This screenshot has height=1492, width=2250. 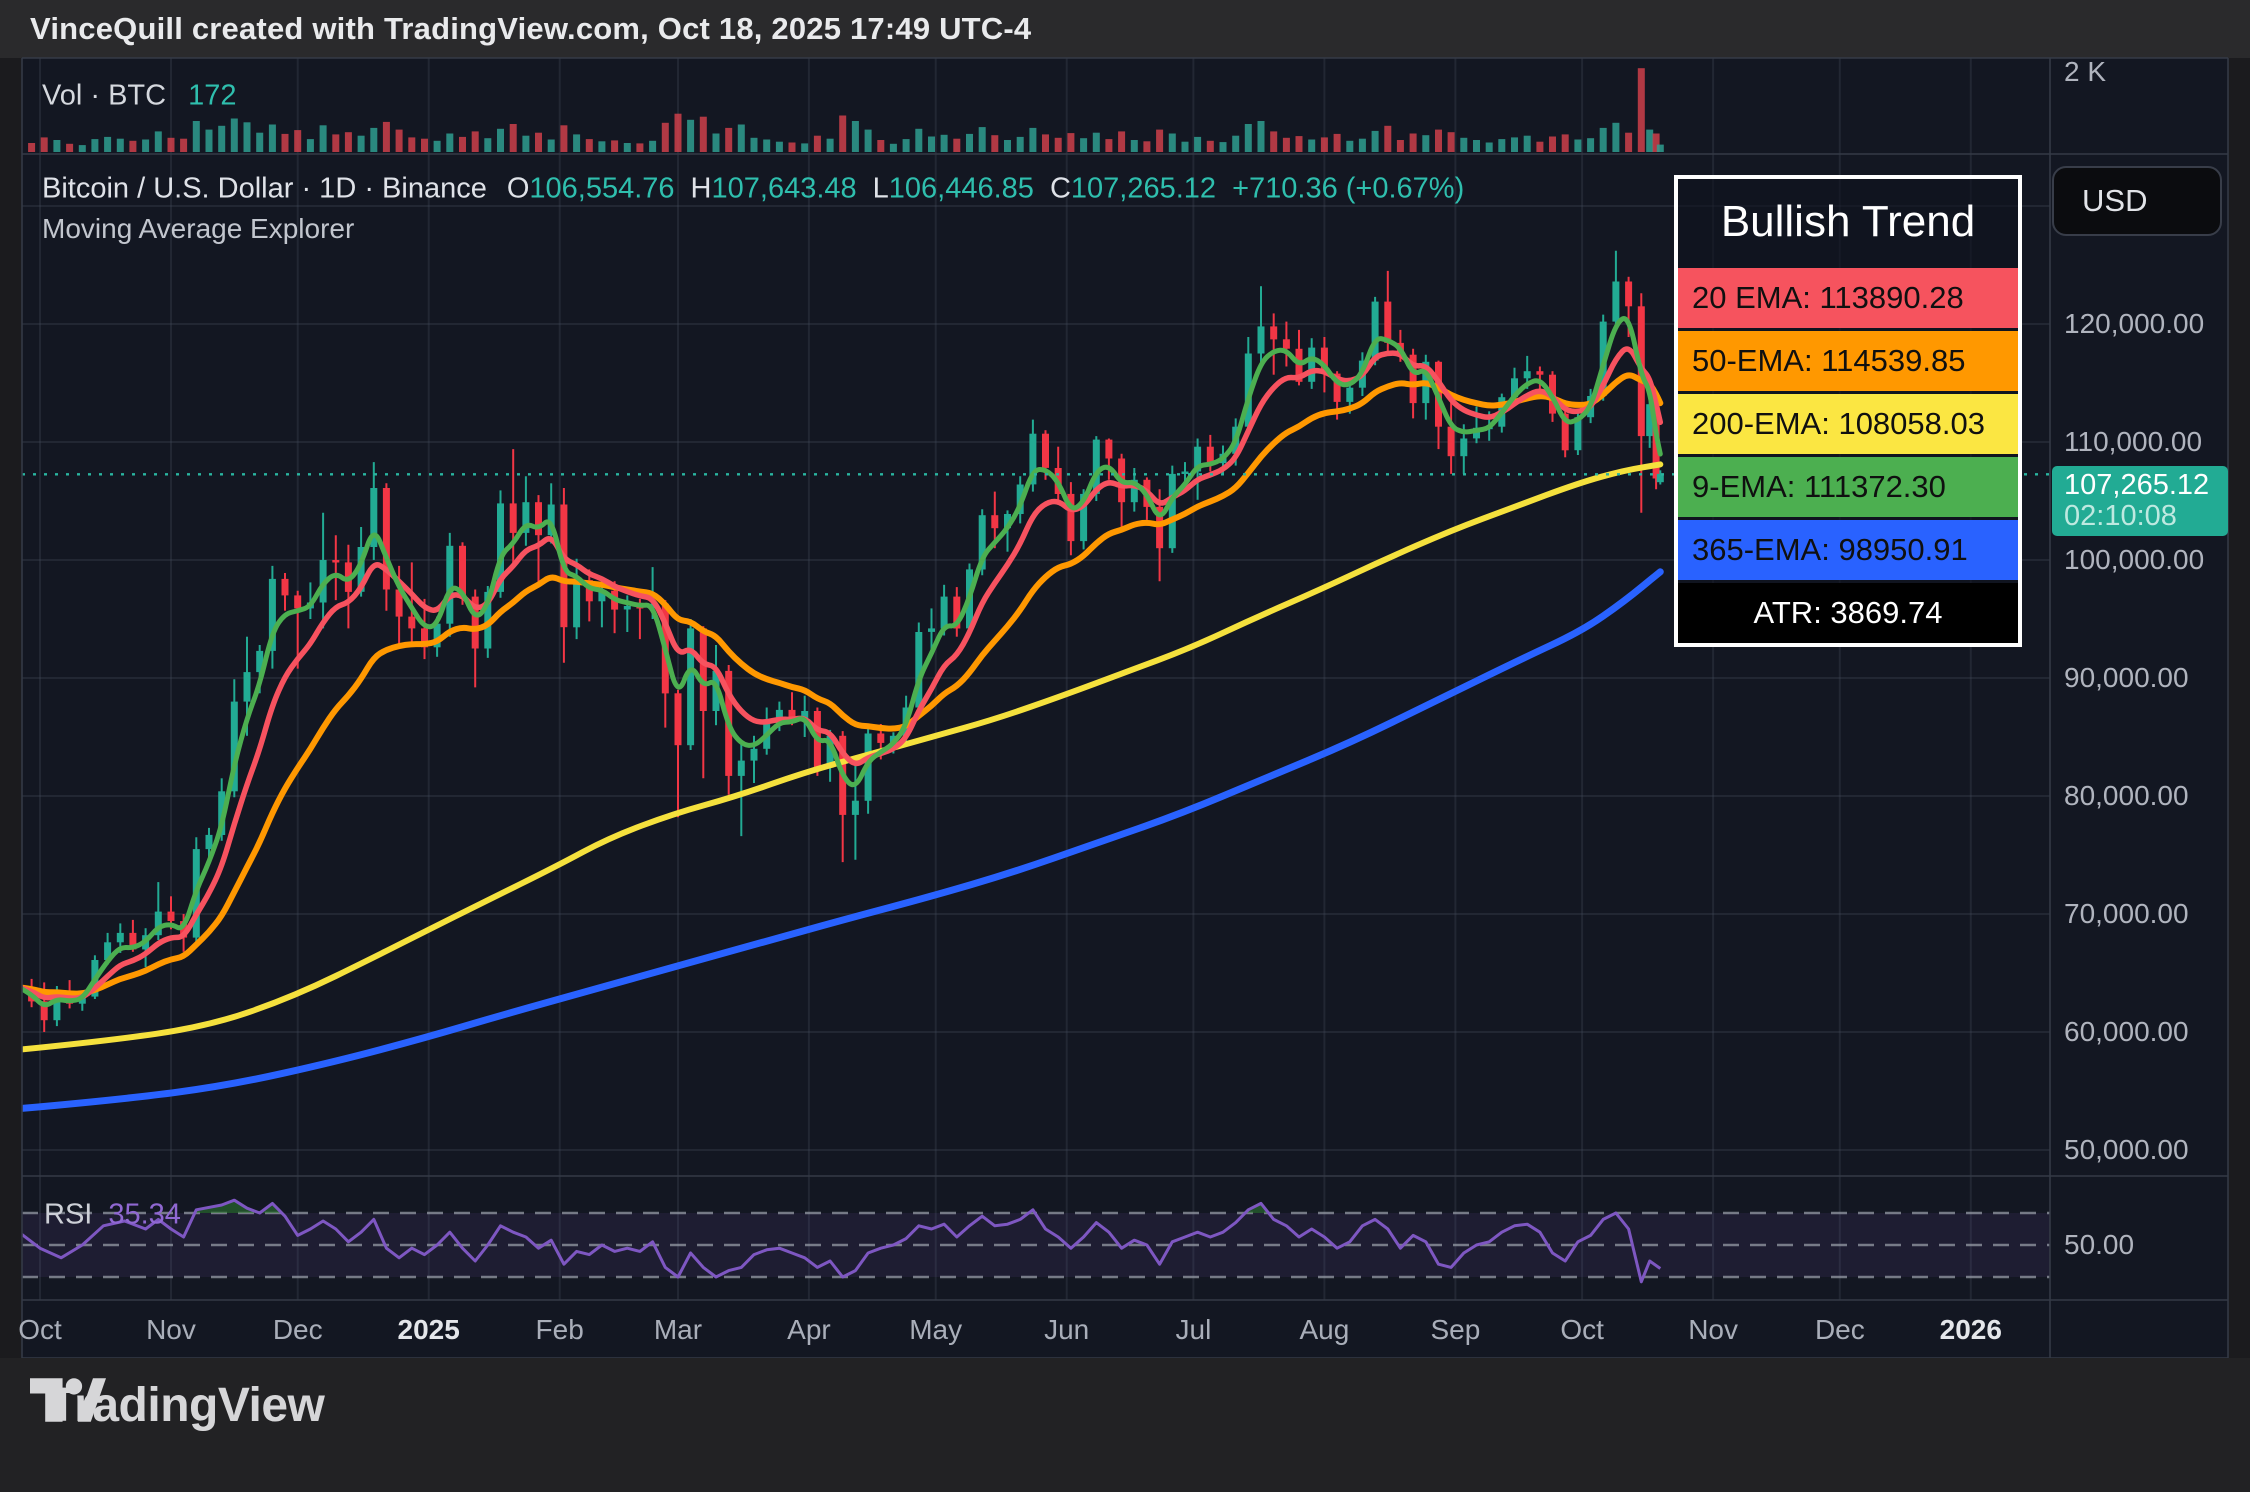 I want to click on open-label: O, so click(x=518, y=188).